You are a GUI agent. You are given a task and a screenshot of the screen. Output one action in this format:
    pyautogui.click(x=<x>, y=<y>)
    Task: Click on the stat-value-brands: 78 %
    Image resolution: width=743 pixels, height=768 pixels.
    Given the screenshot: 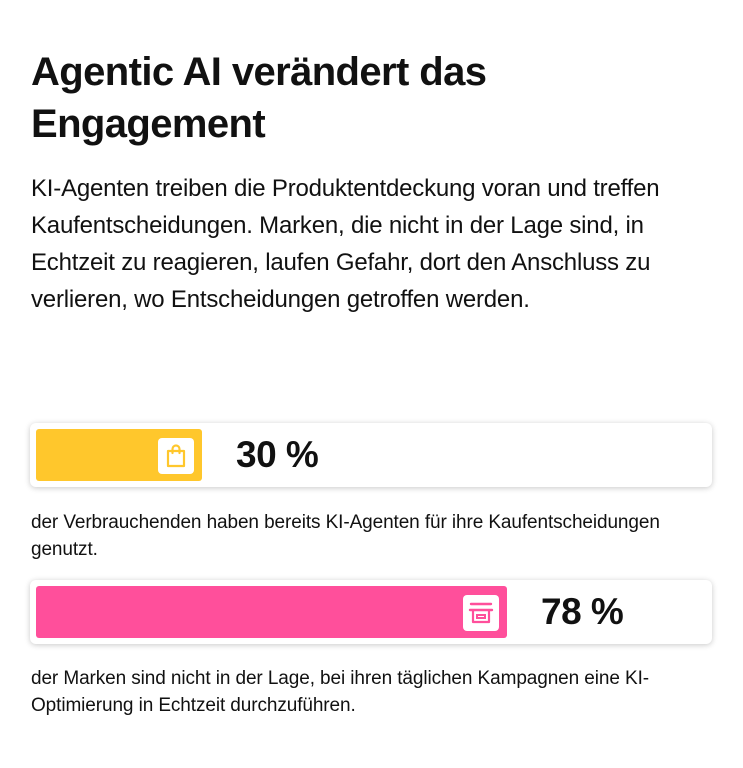 What is the action you would take?
    pyautogui.click(x=582, y=611)
    